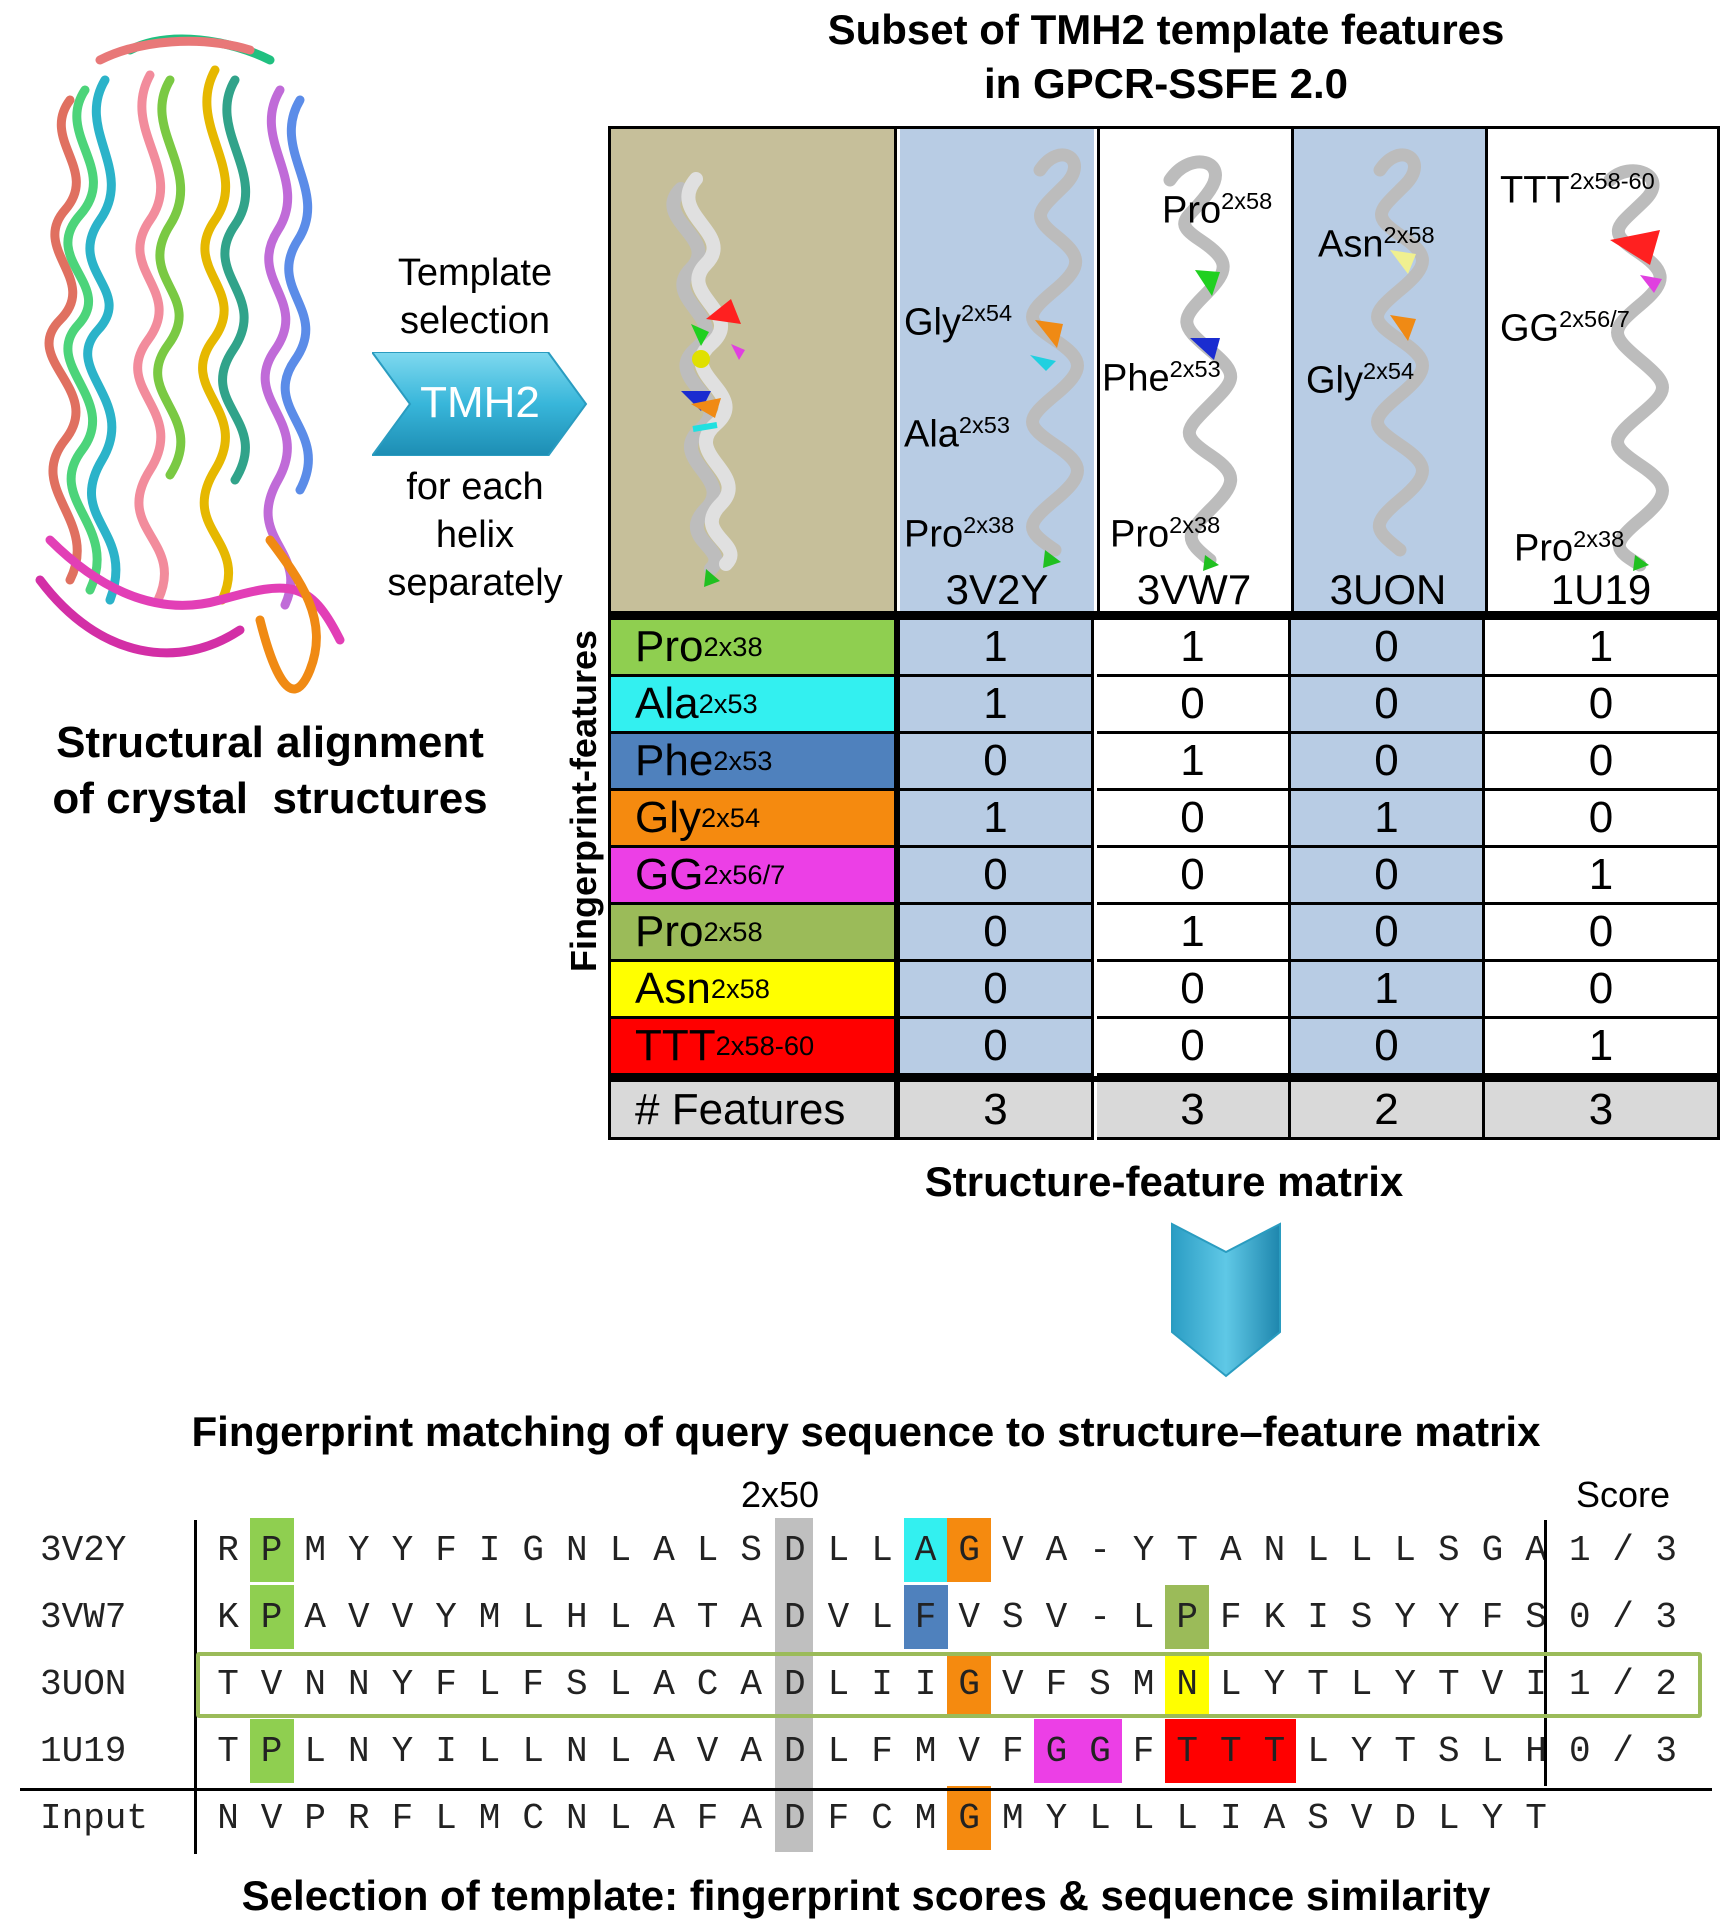 The height and width of the screenshot is (1932, 1732). I want to click on feature-label-gly-3: Gly 2x54, so click(752, 819).